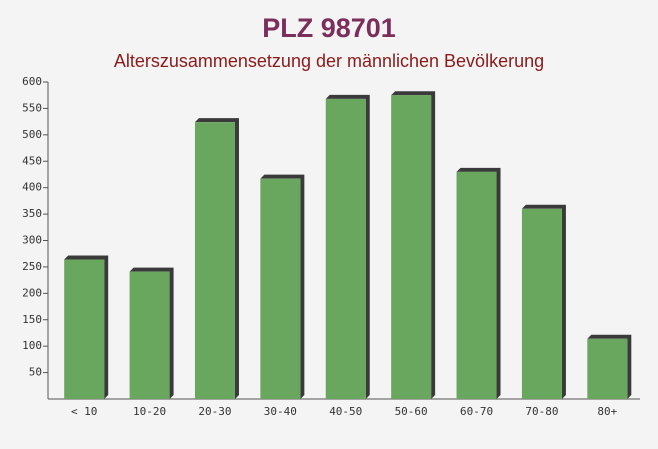 The height and width of the screenshot is (449, 658). I want to click on x-tick-label: < 10, so click(84, 411).